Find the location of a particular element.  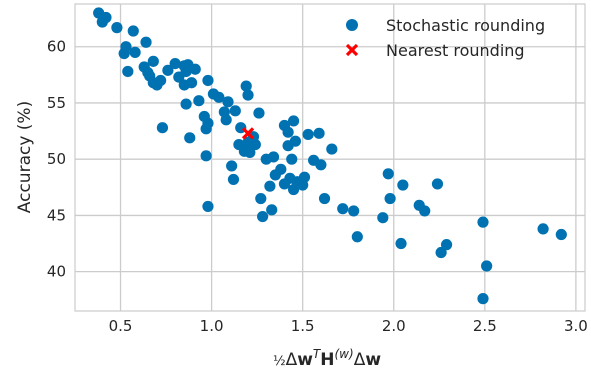

legend: Stochastic rounding Nearest rounding is located at coordinates (445, 38).